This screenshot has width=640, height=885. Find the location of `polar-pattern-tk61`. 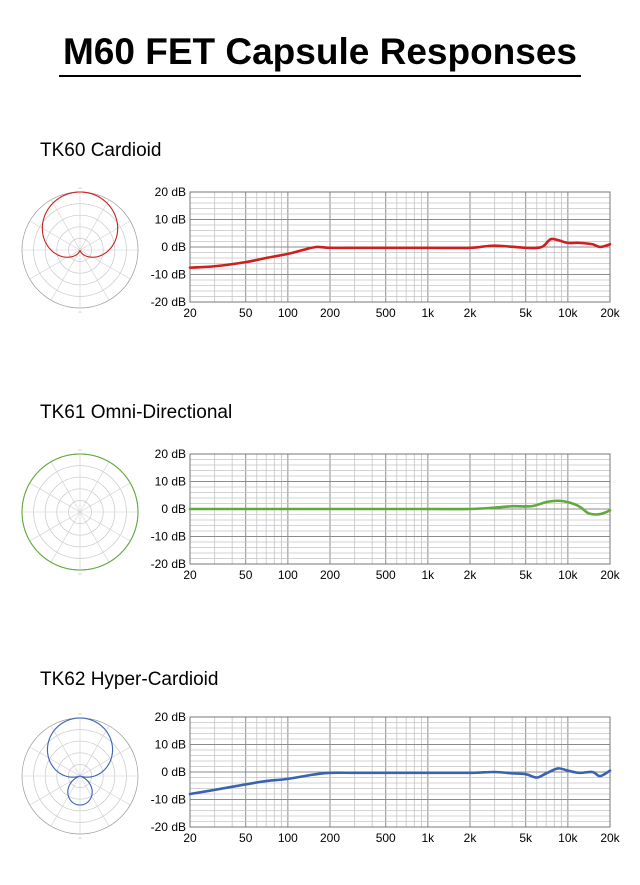

polar-pattern-tk61 is located at coordinates (80, 512).